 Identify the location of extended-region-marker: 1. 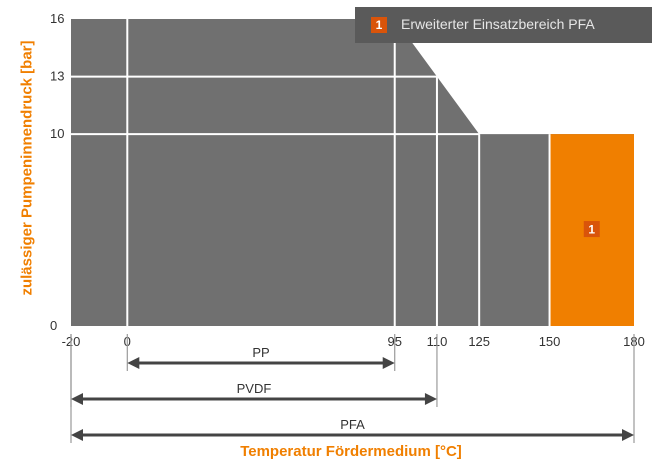
(591, 230).